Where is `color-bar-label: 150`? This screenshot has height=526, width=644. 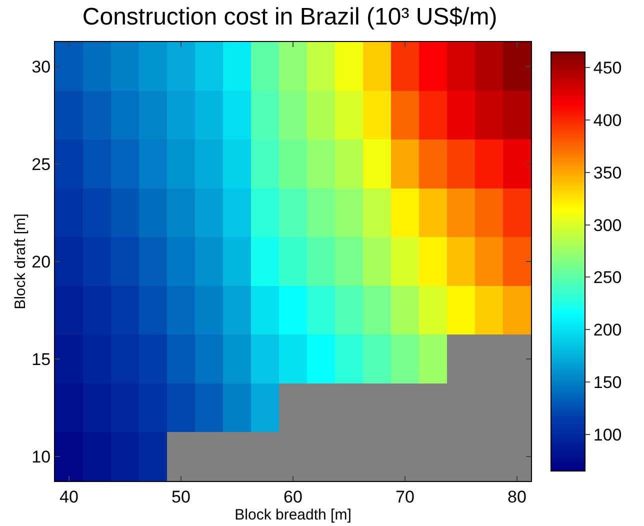 color-bar-label: 150 is located at coordinates (607, 382).